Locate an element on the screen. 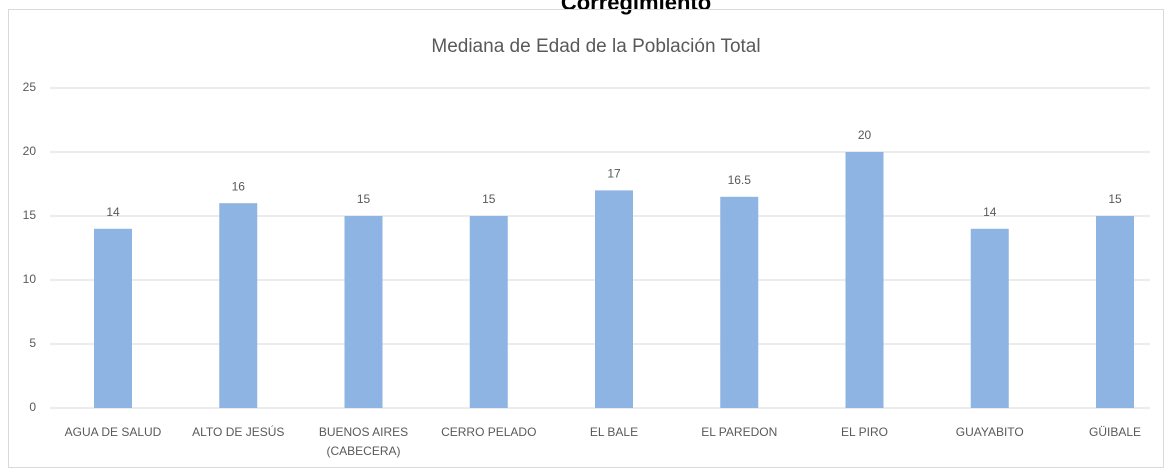  x-tick-label: BUENOS AIRES (CABECERA) is located at coordinates (363, 441).